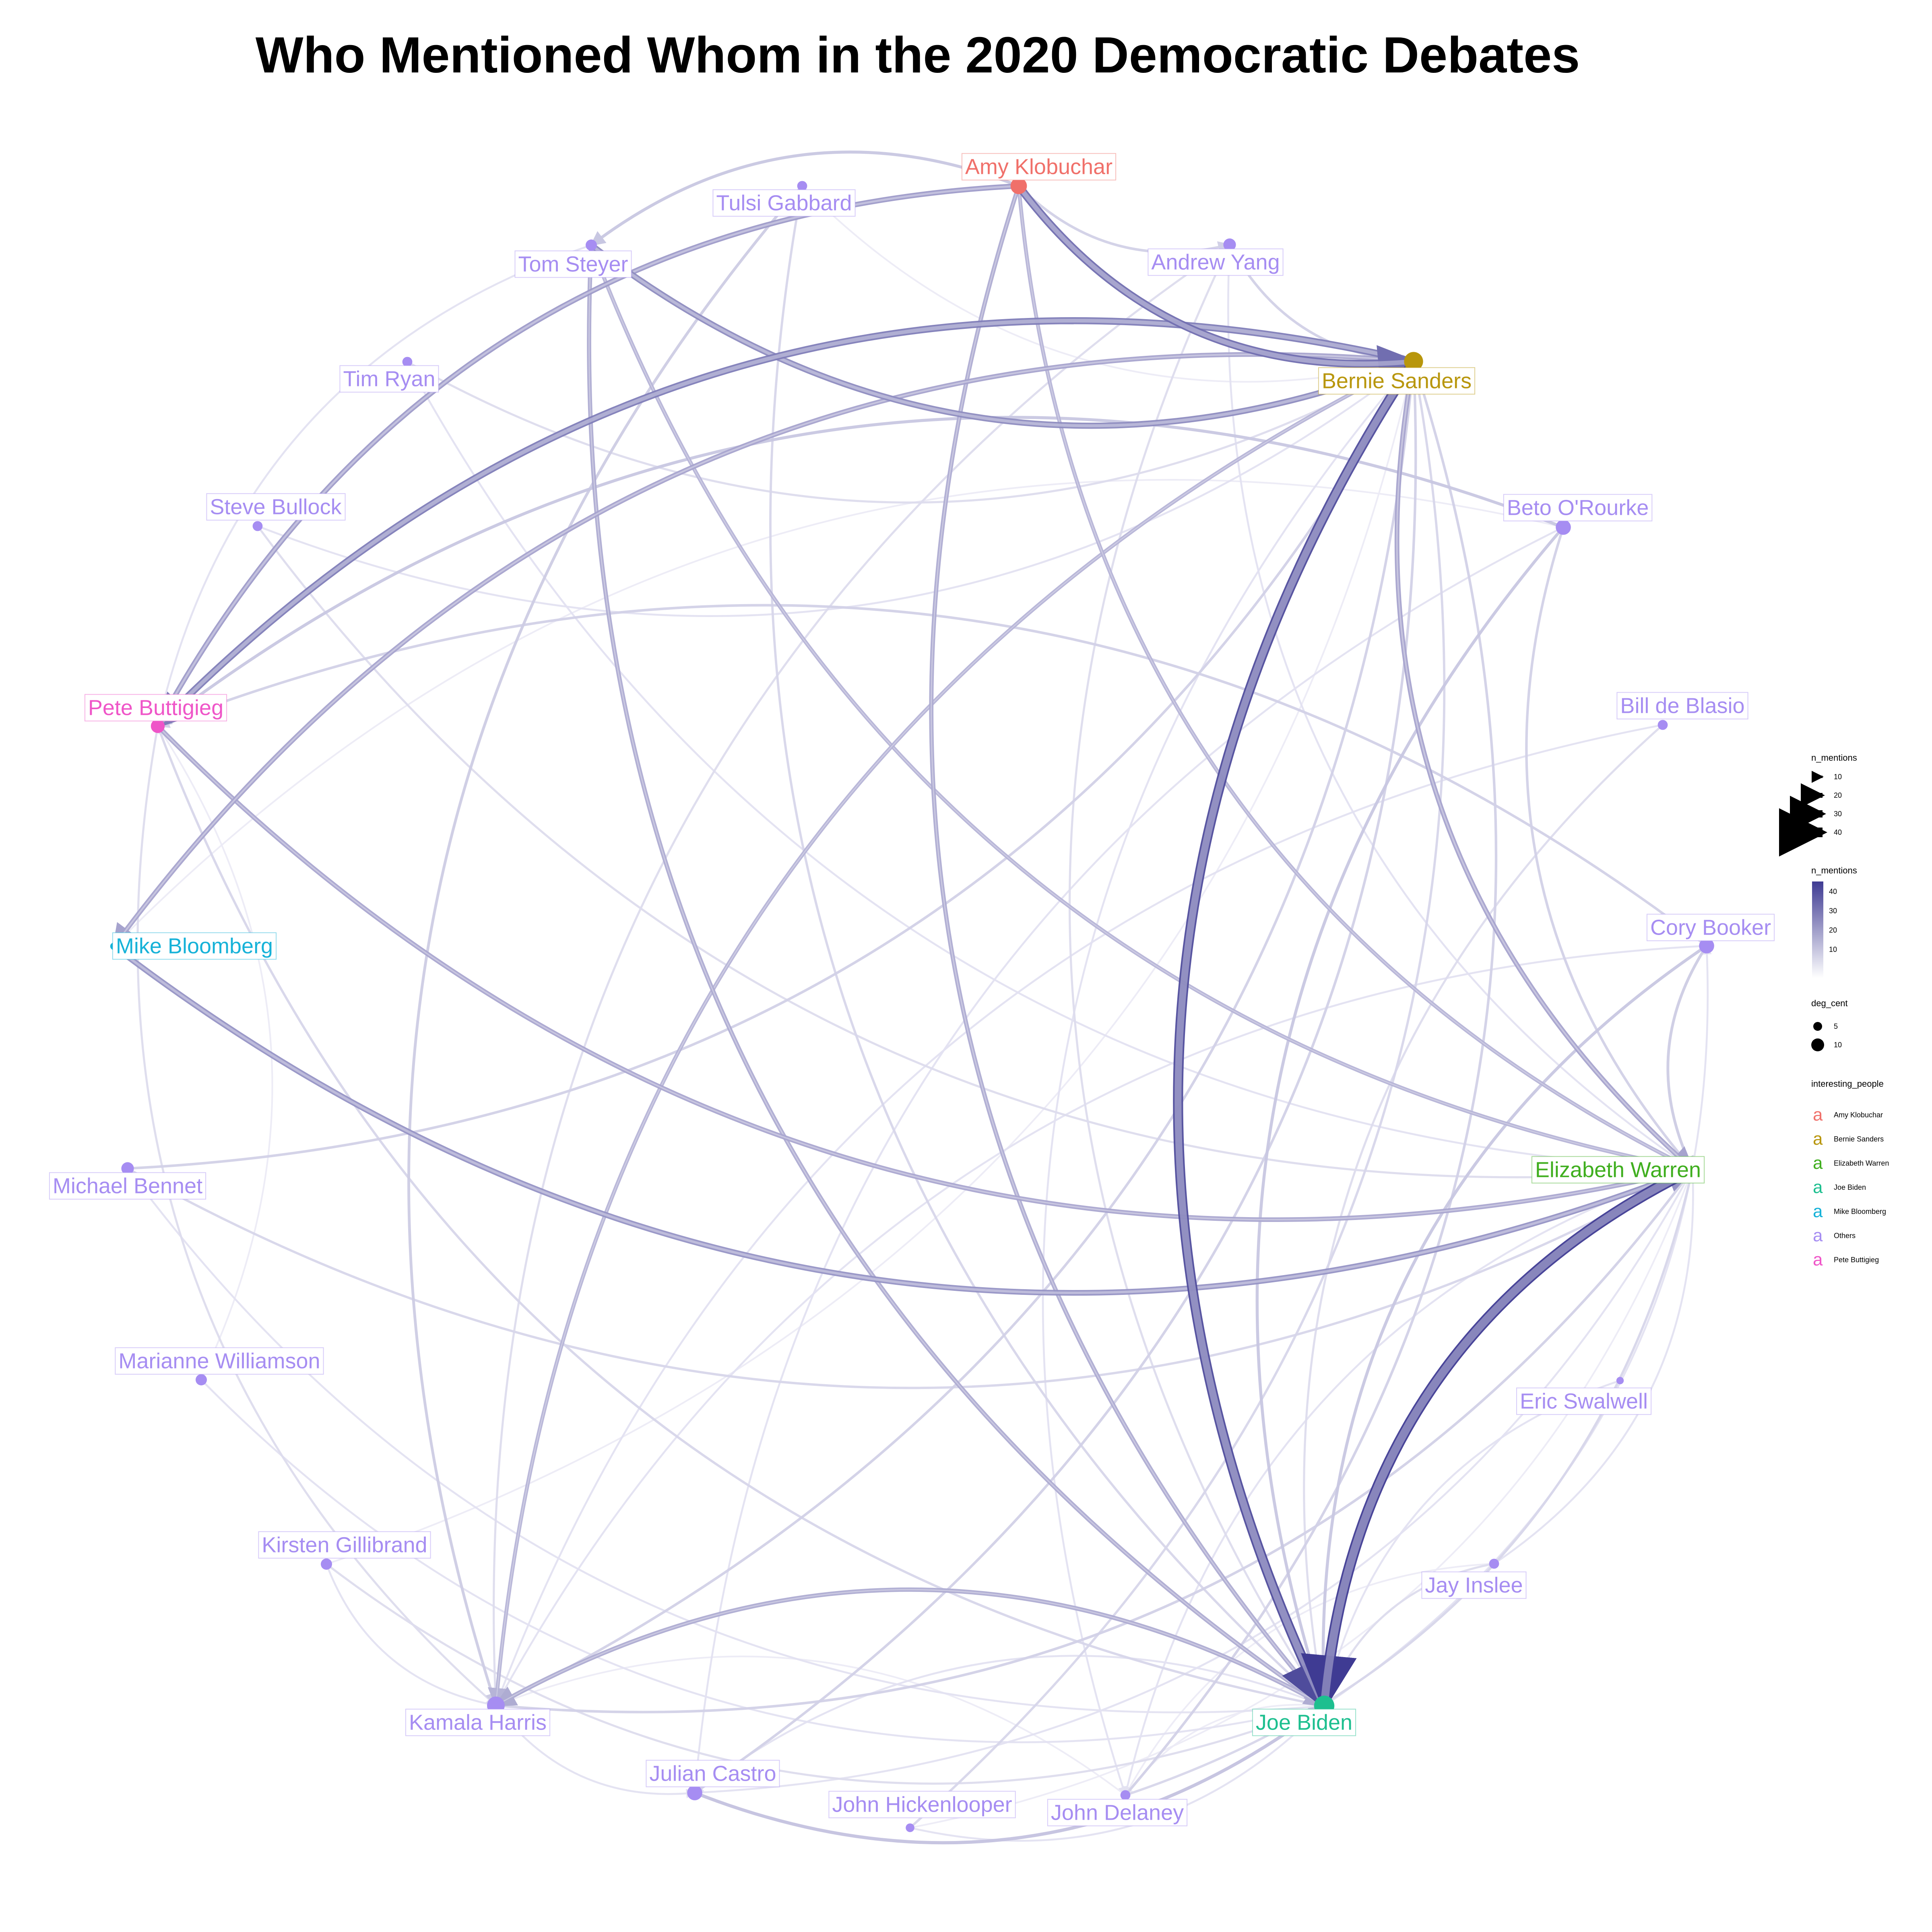 This screenshot has height=1932, width=1932. What do you see at coordinates (1836, 1026) in the screenshot?
I see `legend-deg-label: 5` at bounding box center [1836, 1026].